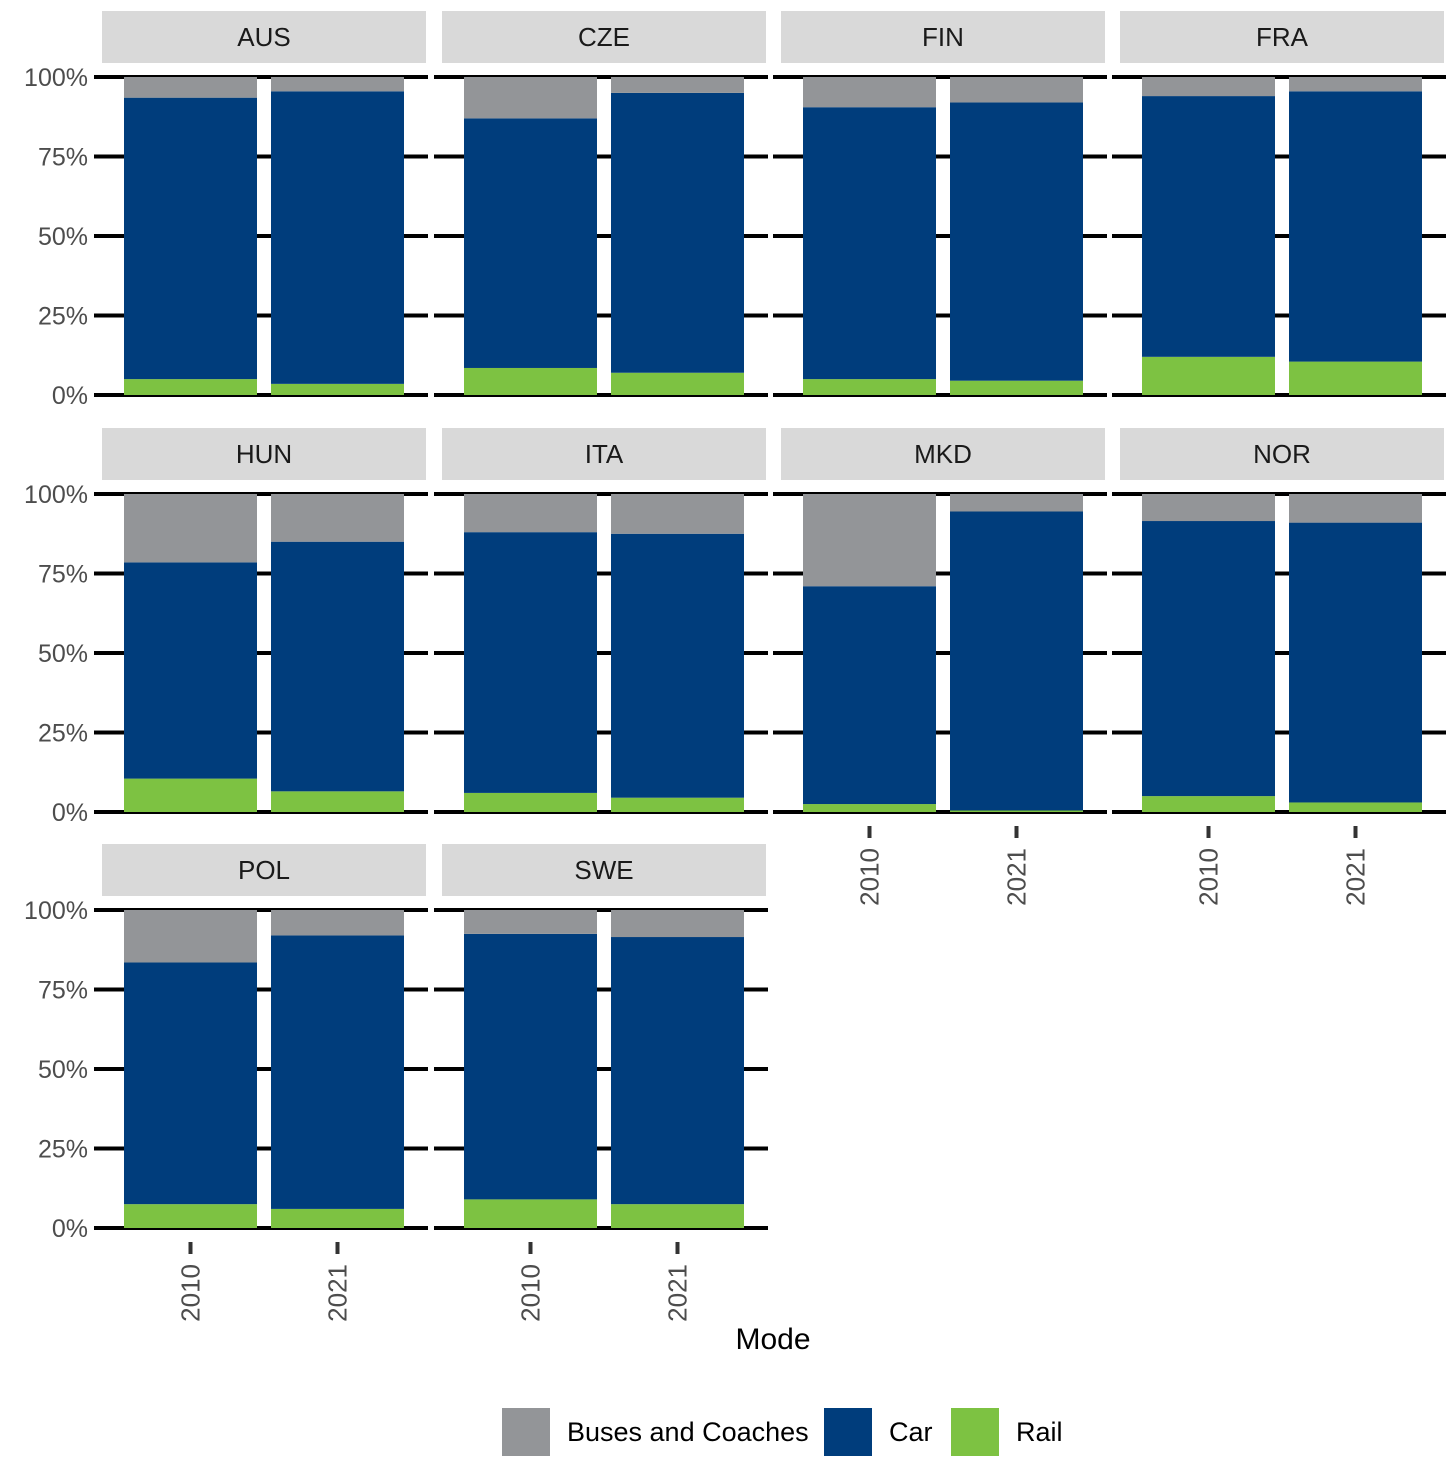  What do you see at coordinates (688, 1432) in the screenshot?
I see `legend-label-buses-and-coaches: Buses and Coaches` at bounding box center [688, 1432].